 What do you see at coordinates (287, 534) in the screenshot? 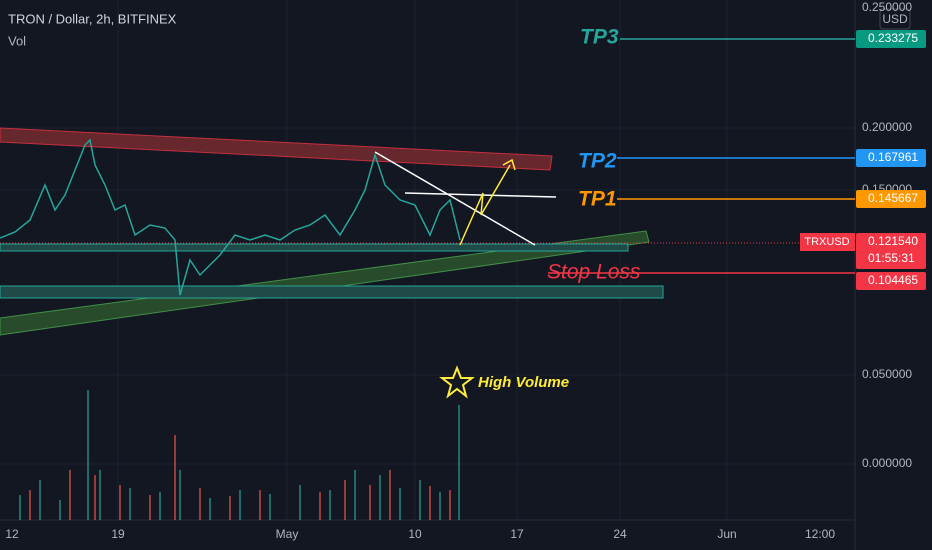
I see `time-tick: May` at bounding box center [287, 534].